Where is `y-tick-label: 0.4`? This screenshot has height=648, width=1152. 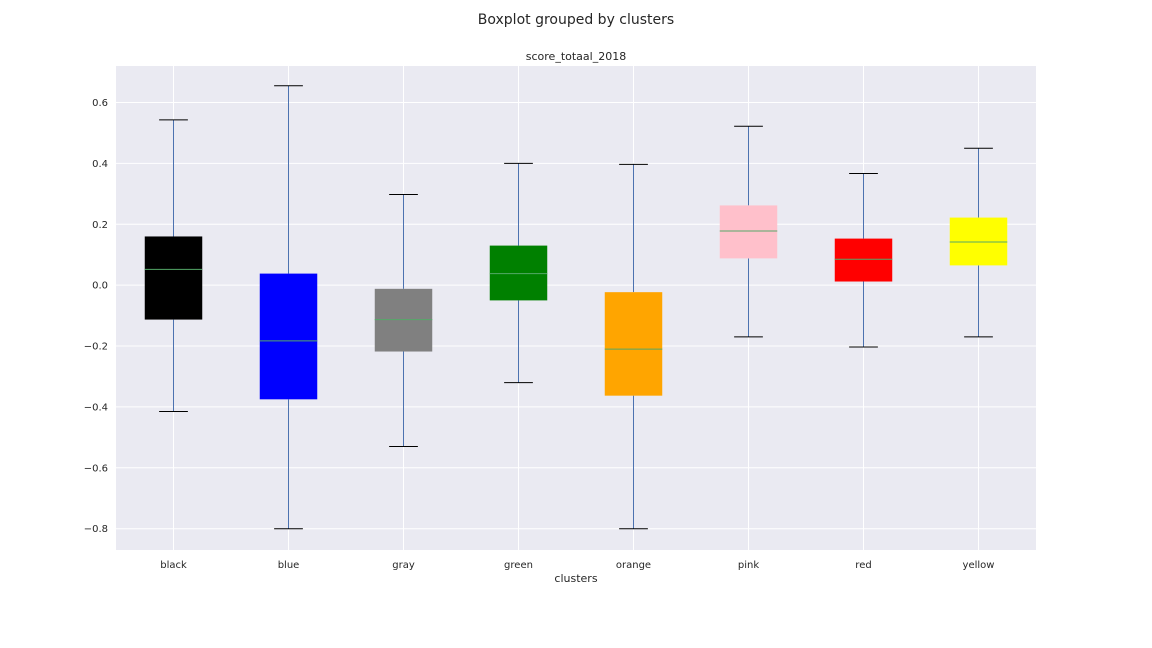 y-tick-label: 0.4 is located at coordinates (100, 164).